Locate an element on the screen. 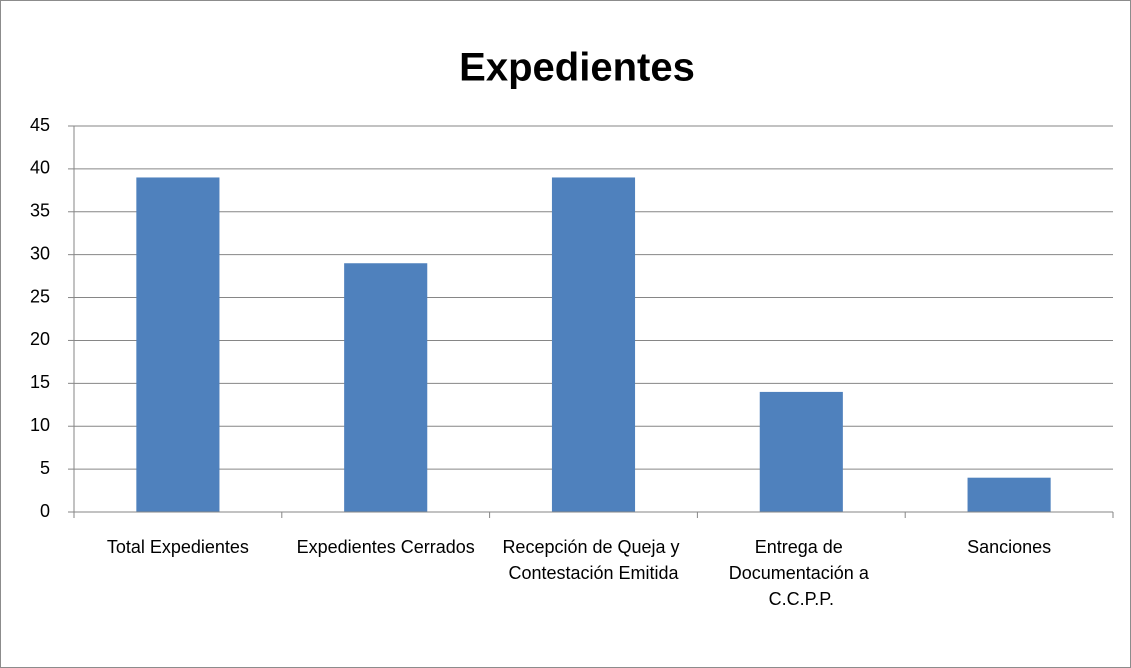 The height and width of the screenshot is (668, 1131). y-tick-label: 30 is located at coordinates (40, 253).